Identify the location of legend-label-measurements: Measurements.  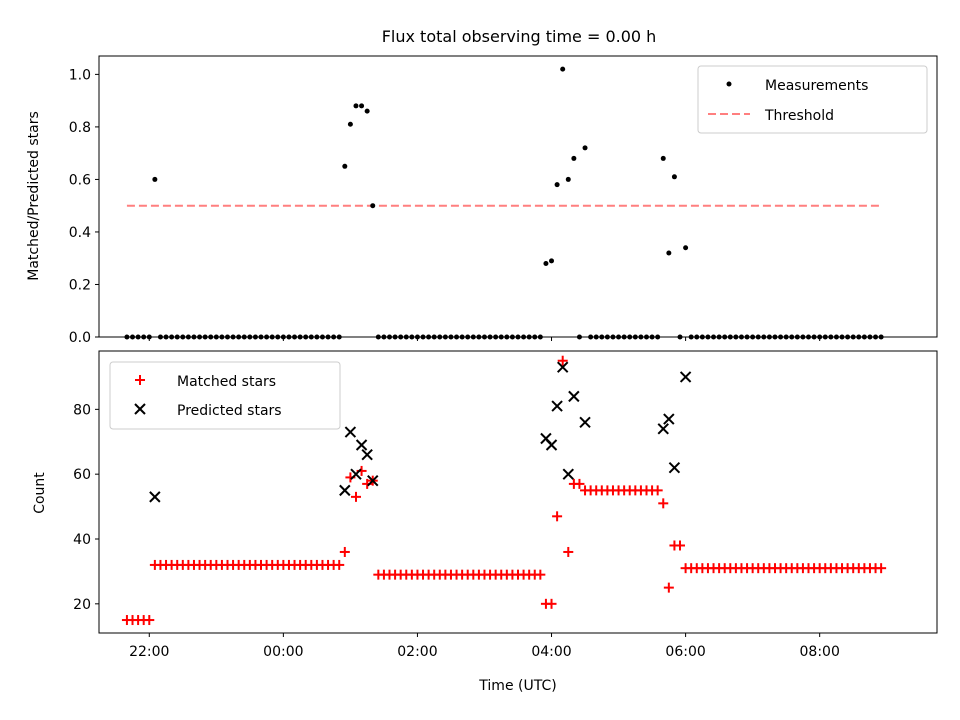
(816, 86).